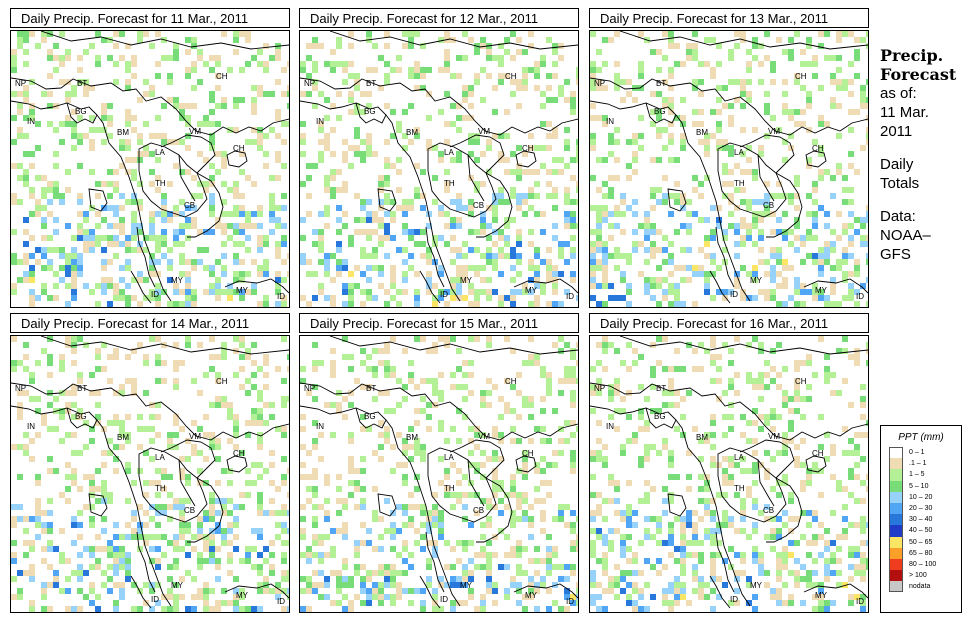 This screenshot has height=633, width=965. What do you see at coordinates (453, 40) in the screenshot?
I see `border-line` at bounding box center [453, 40].